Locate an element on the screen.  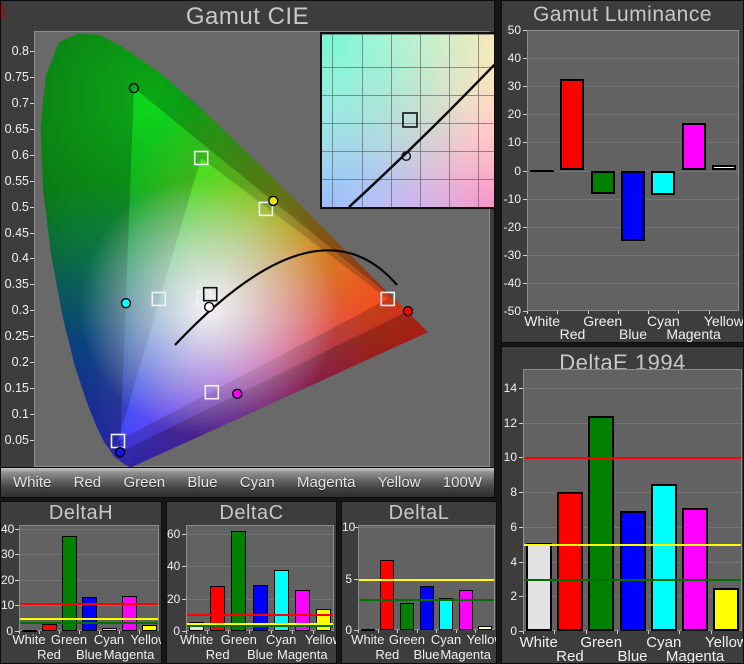
x-label-blue: Blue is located at coordinates (89, 654).